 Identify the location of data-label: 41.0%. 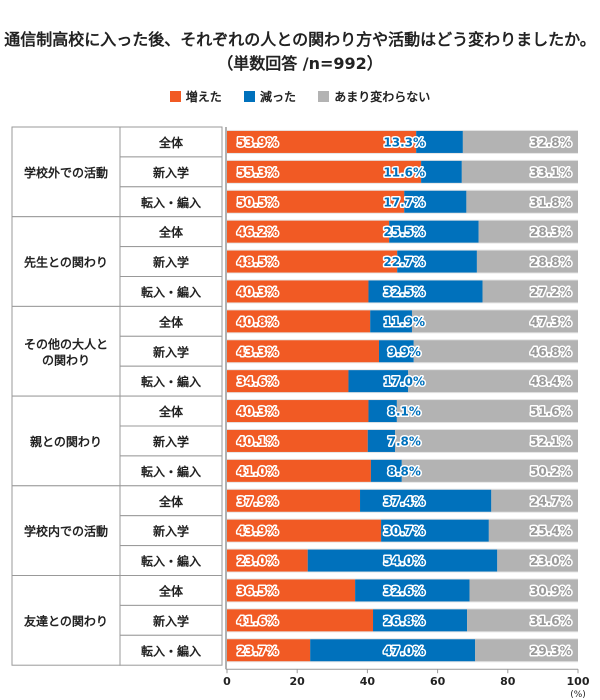
(258, 471).